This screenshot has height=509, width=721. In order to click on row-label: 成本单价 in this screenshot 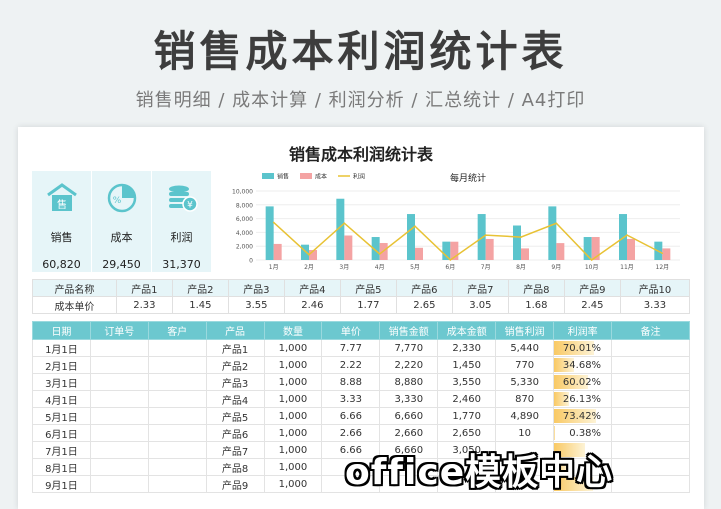, I will do `click(74, 305)`.